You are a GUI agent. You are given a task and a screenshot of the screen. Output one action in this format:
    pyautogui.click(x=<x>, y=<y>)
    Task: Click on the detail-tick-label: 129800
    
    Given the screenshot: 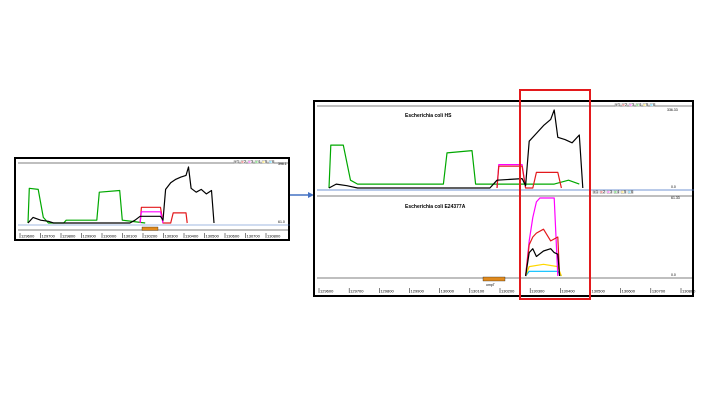 What is the action you would take?
    pyautogui.click(x=387, y=291)
    